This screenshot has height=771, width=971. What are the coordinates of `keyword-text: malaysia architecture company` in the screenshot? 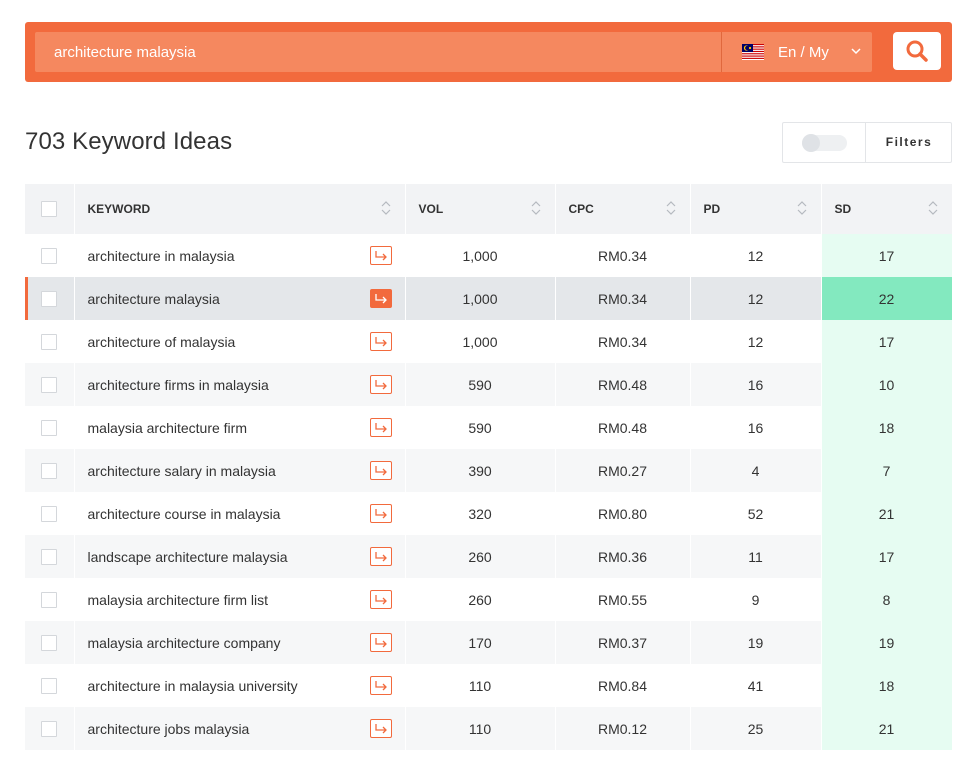 It's located at (184, 642).